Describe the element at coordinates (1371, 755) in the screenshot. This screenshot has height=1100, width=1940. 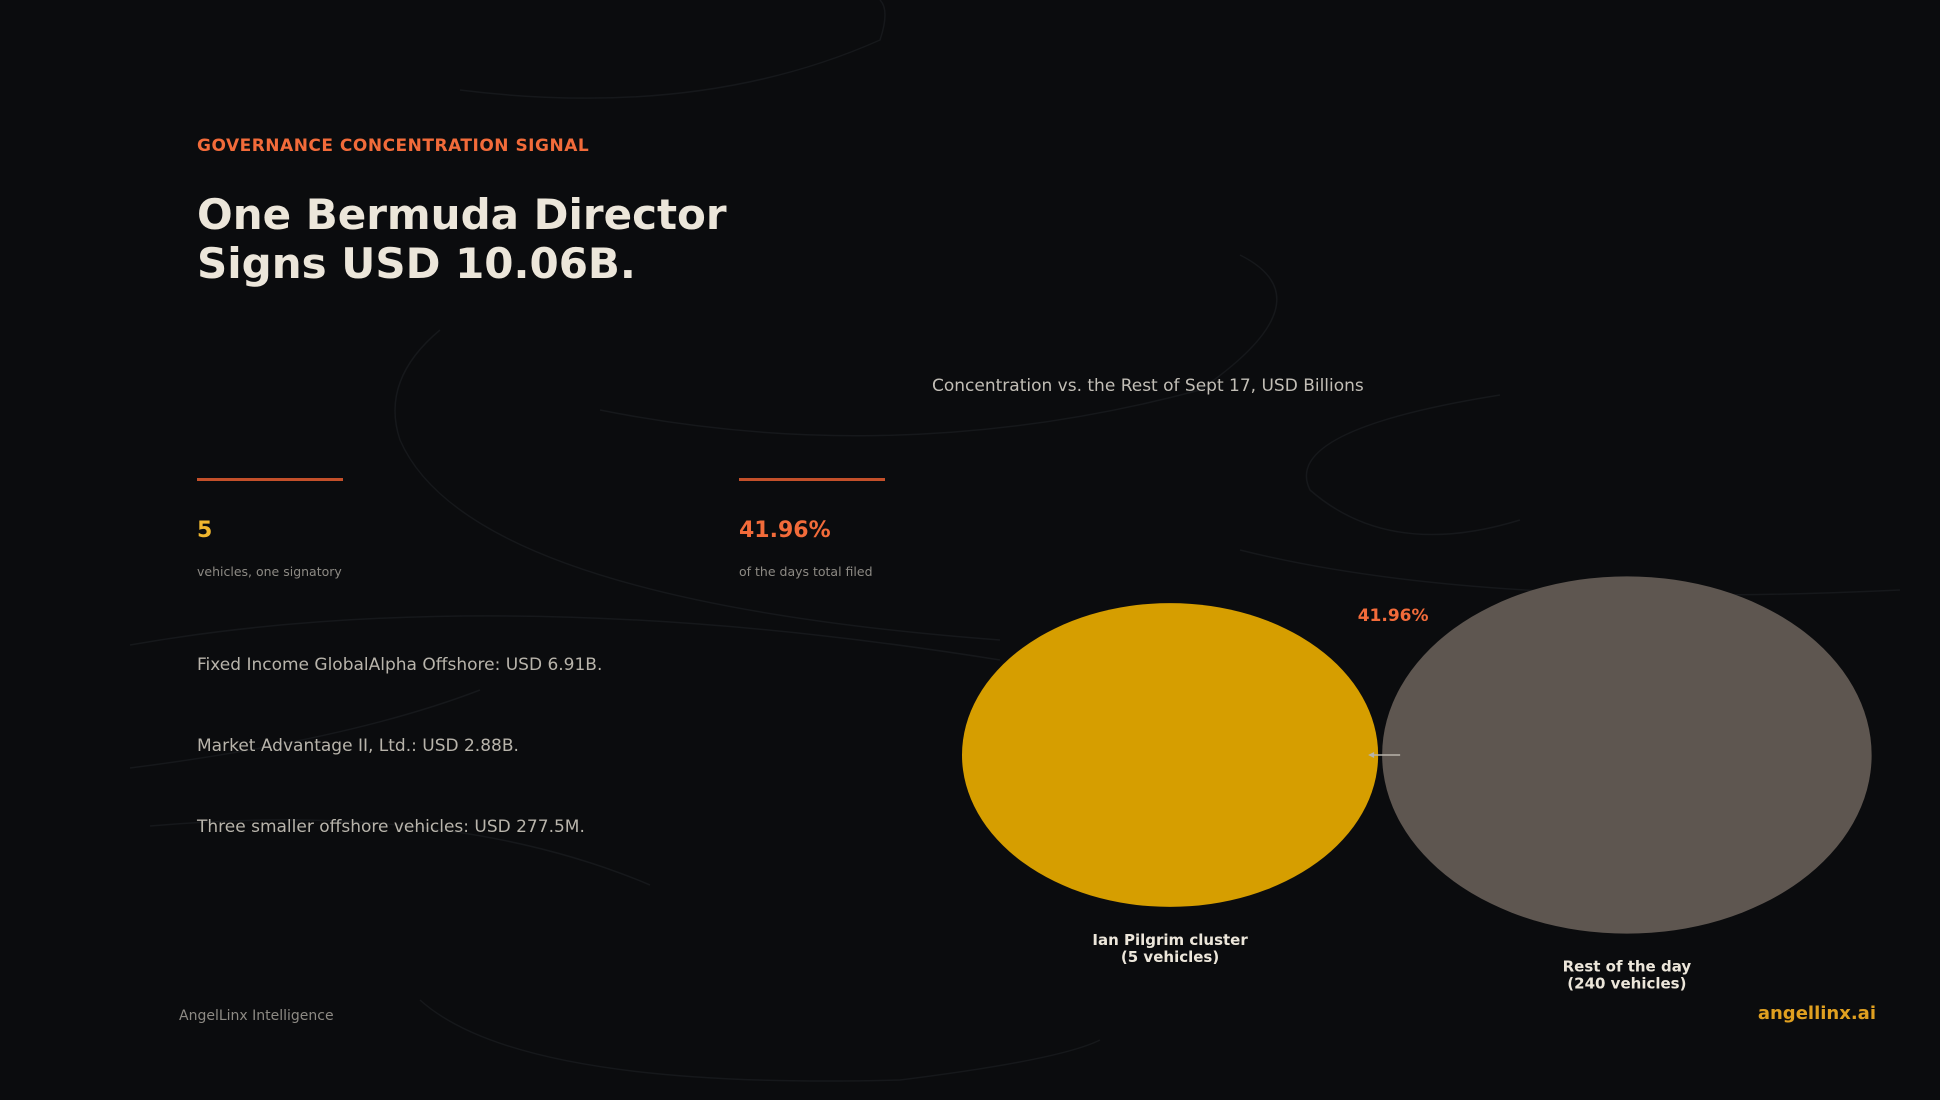
I see `annotation-arrowhead` at that location.